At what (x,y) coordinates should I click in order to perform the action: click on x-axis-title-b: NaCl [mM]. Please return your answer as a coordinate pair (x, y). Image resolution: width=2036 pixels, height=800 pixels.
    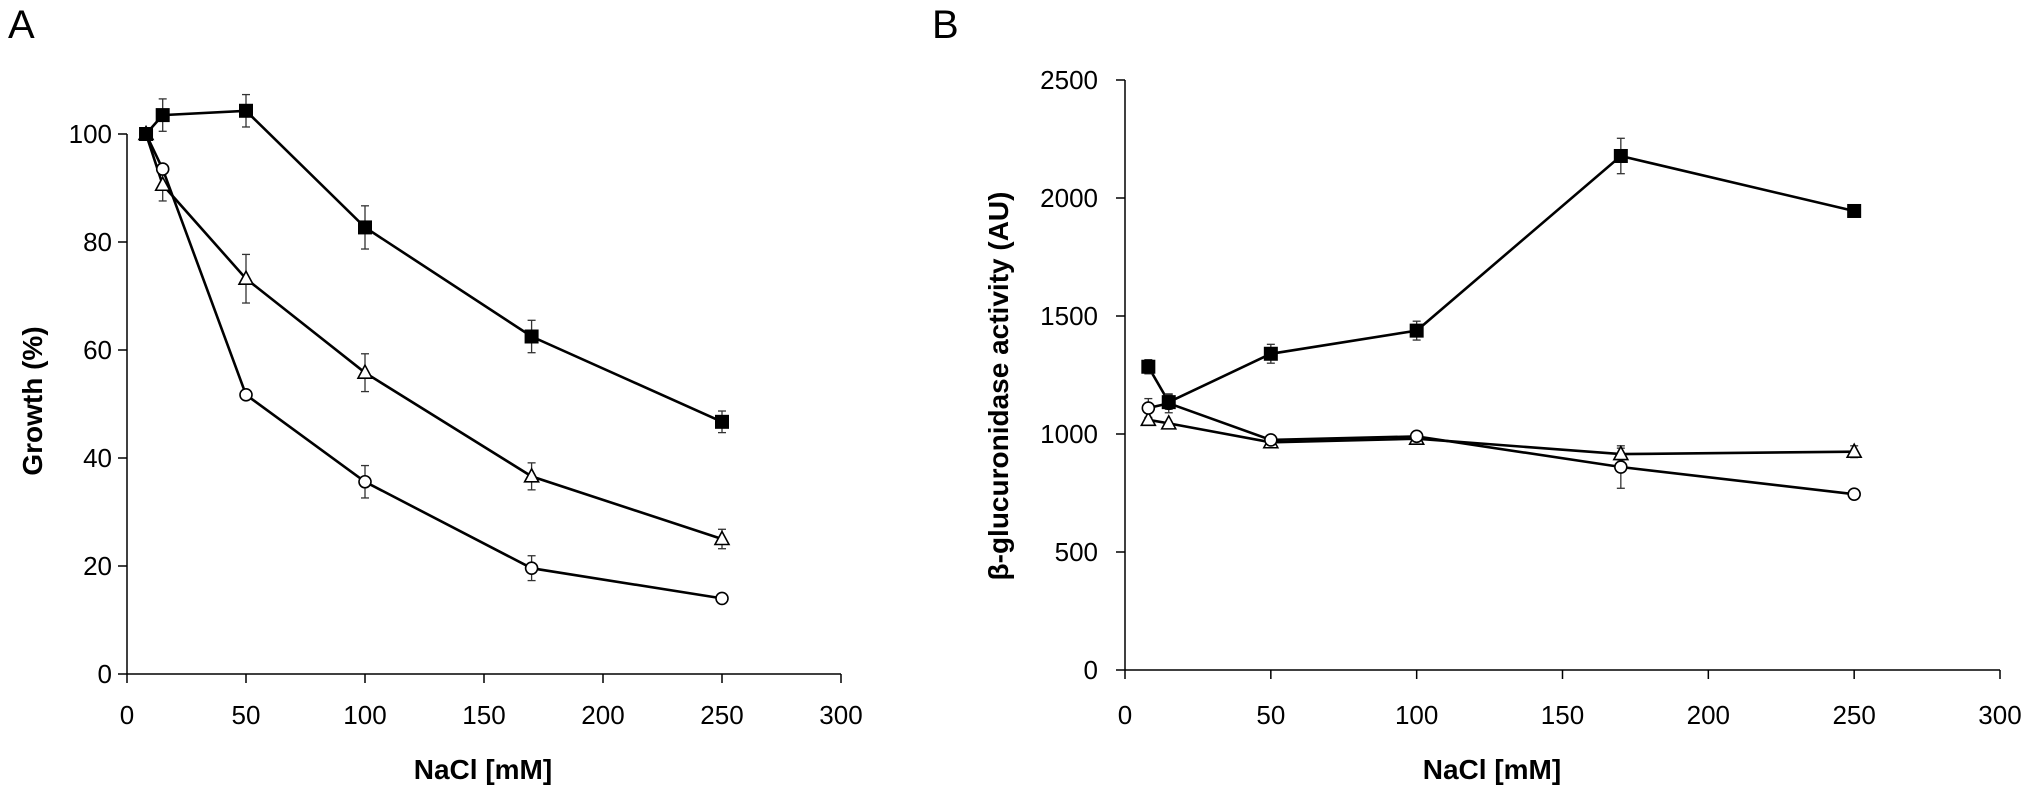
    Looking at the image, I should click on (1492, 769).